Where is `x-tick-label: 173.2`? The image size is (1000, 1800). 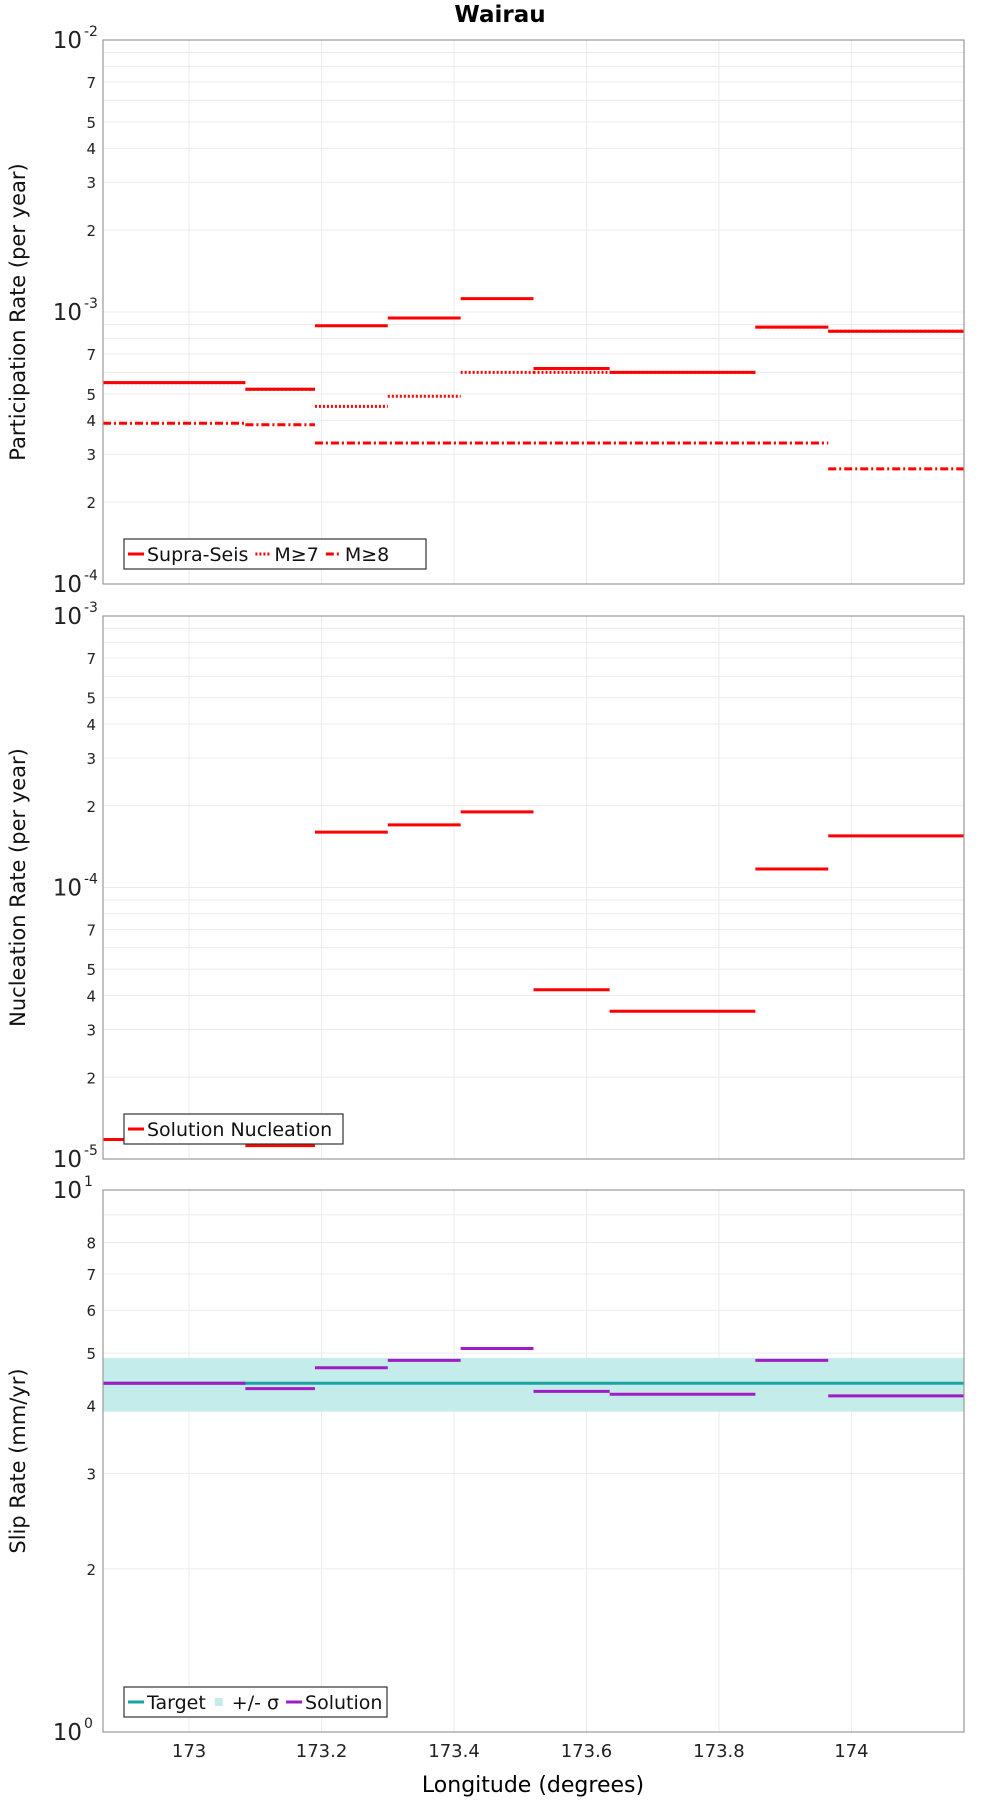 x-tick-label: 173.2 is located at coordinates (322, 1751).